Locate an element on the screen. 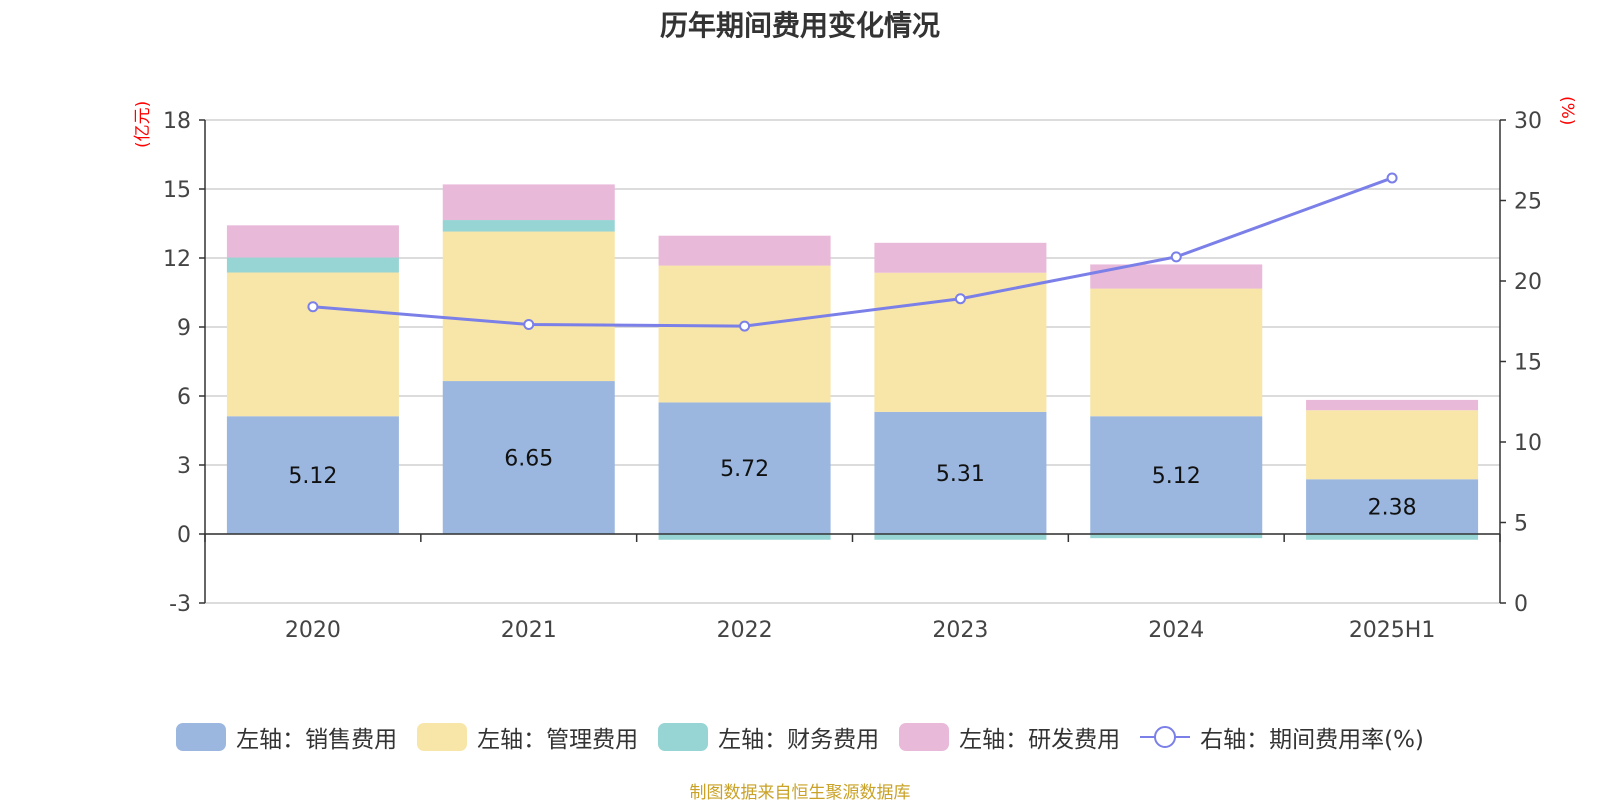 The height and width of the screenshot is (803, 1600). left-axis-tick-label: 18 is located at coordinates (177, 121).